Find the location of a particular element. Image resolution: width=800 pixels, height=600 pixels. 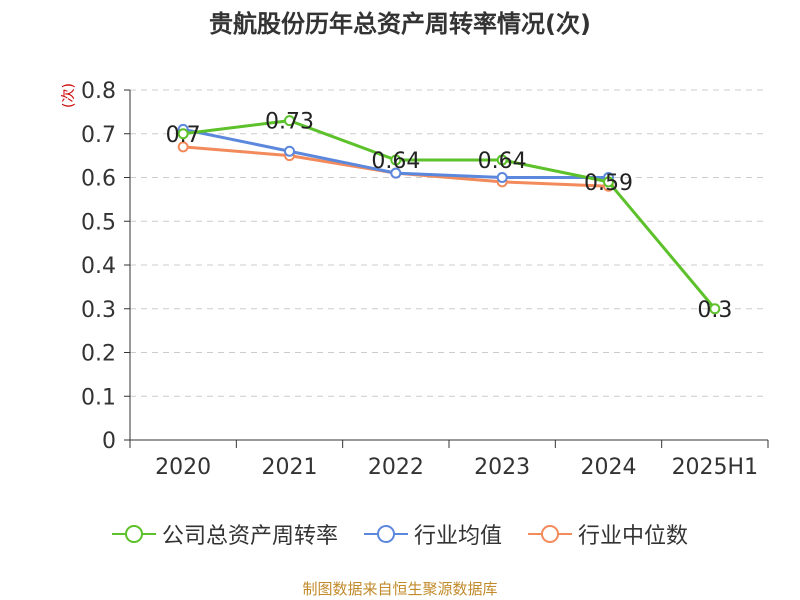

data-label-2: 0.64 is located at coordinates (395, 161).